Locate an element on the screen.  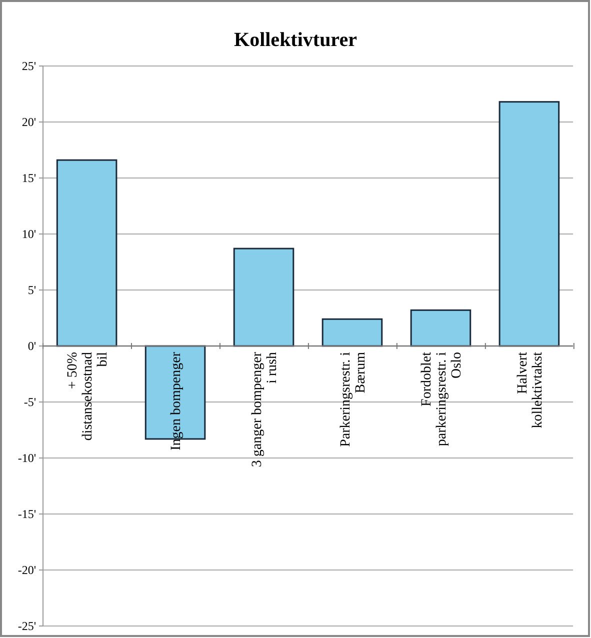
y-tick-label: -25' is located at coordinates (27, 626).